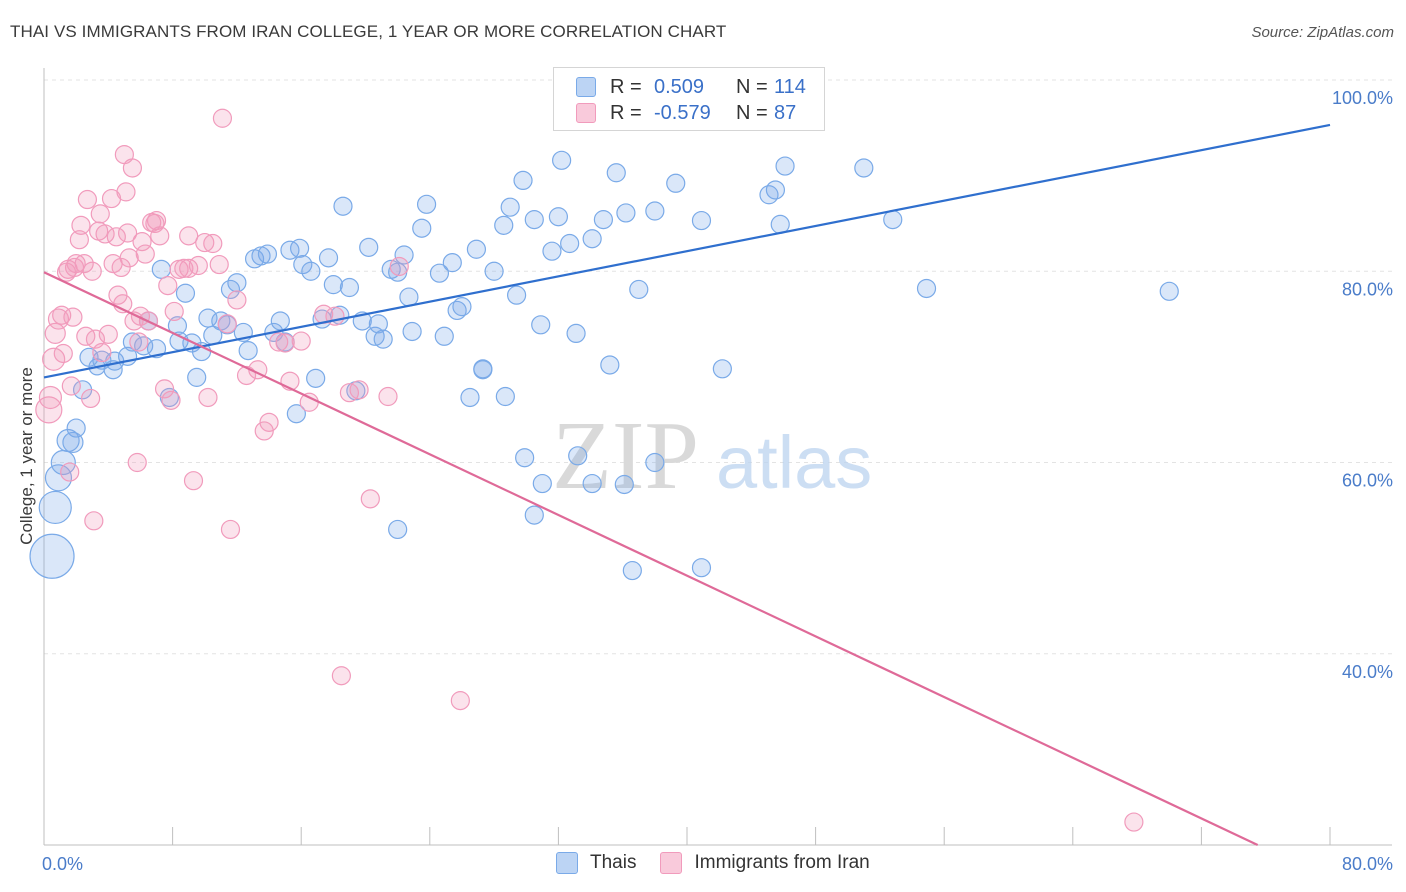 Image resolution: width=1406 pixels, height=892 pixels. What do you see at coordinates (1362, 98) in the screenshot?
I see `y-tick-label: 100.0%` at bounding box center [1362, 98].